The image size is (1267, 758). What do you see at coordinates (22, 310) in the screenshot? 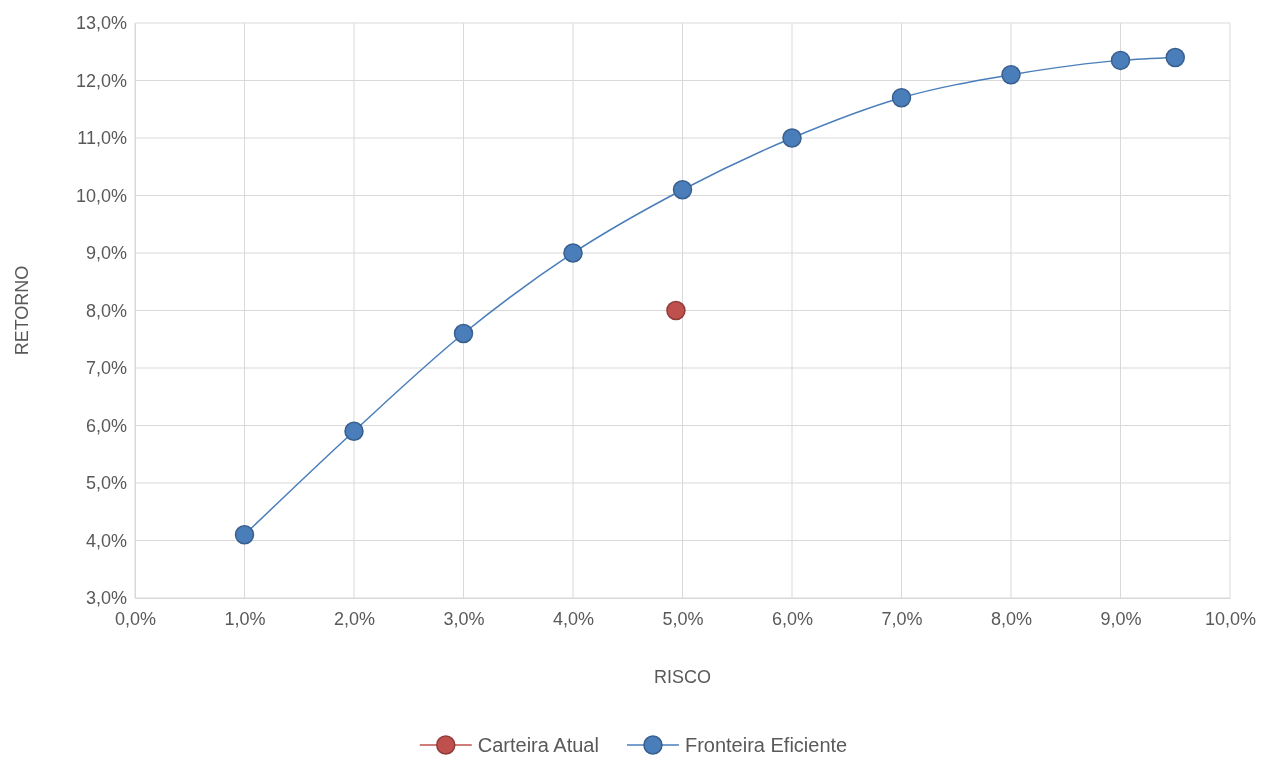
I see `y-axis-title: RETORNO` at bounding box center [22, 310].